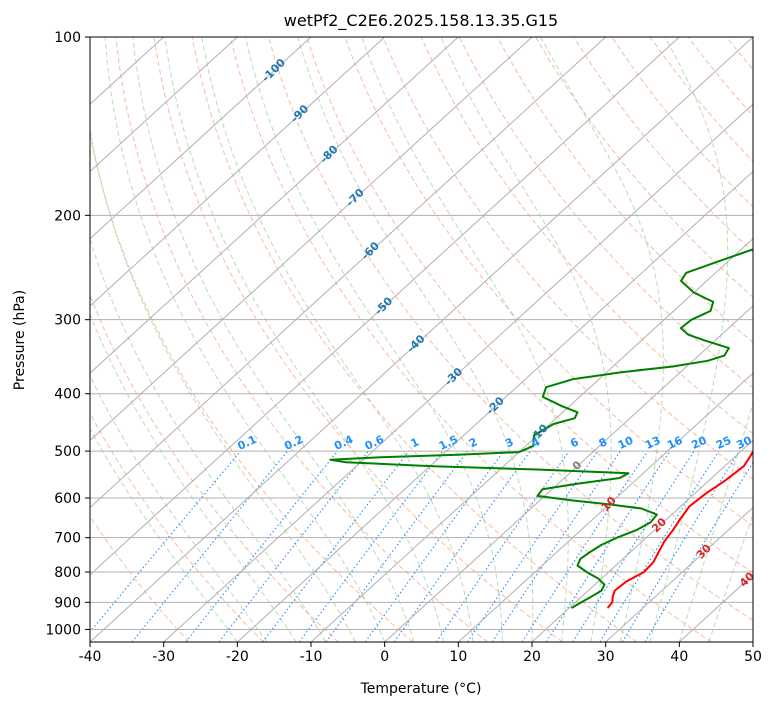 Image resolution: width=775 pixels, height=708 pixels. Describe the element at coordinates (421, 689) in the screenshot. I see `x-axis-label: Temperature (°C)` at that location.